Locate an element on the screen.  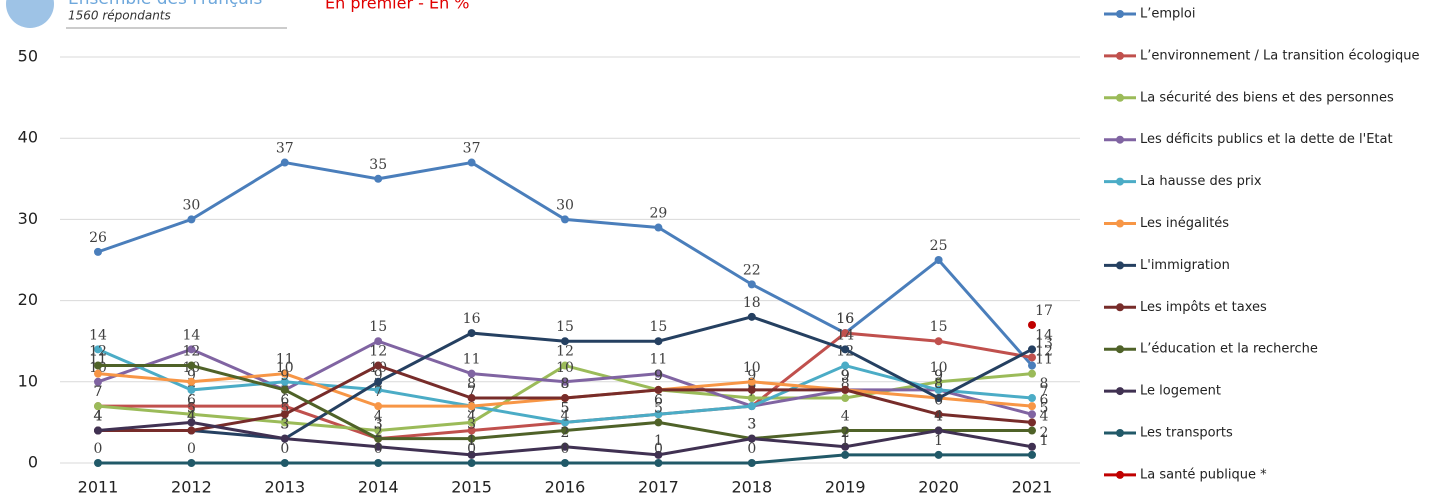
data-label: 13 is located at coordinates (1044, 343).